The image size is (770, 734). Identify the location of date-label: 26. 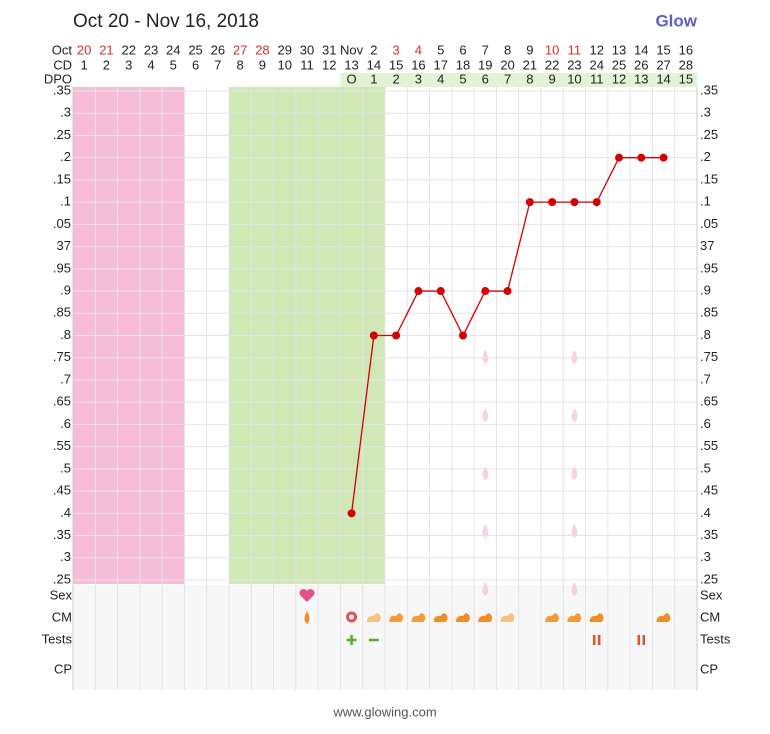
(218, 49).